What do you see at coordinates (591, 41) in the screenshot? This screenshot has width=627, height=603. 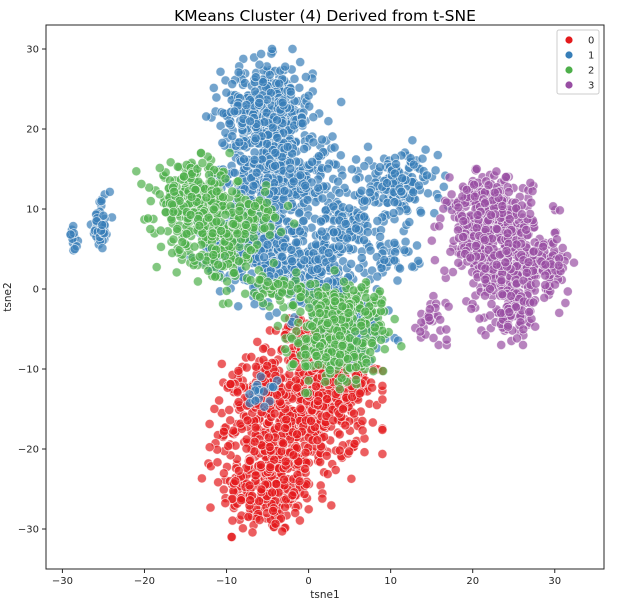 I see `legend-label: 0` at bounding box center [591, 41].